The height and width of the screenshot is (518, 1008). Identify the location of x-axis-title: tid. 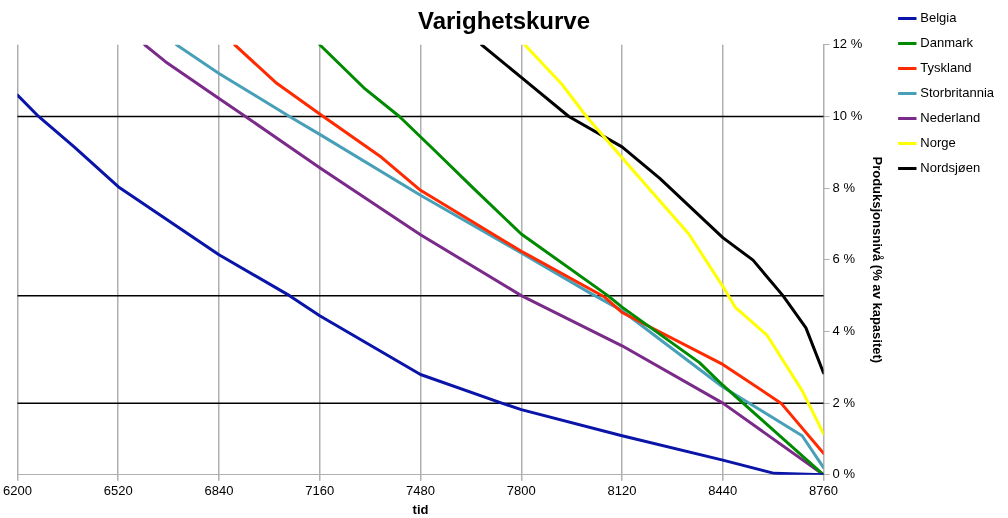
(420, 509).